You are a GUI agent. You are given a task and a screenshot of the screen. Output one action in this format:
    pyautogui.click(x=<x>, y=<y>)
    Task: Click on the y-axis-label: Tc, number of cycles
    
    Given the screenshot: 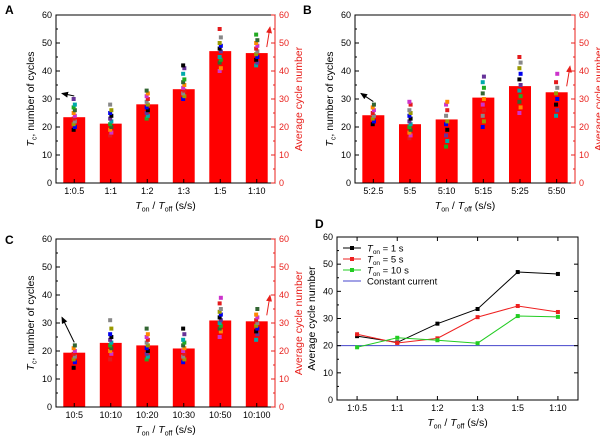 What is the action you would take?
    pyautogui.click(x=32, y=98)
    